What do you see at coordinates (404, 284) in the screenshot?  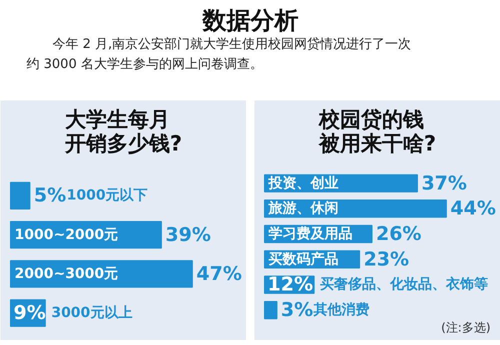 I see `y-tick-label: 买奢侈品、化妆品、衣饰等` at bounding box center [404, 284].